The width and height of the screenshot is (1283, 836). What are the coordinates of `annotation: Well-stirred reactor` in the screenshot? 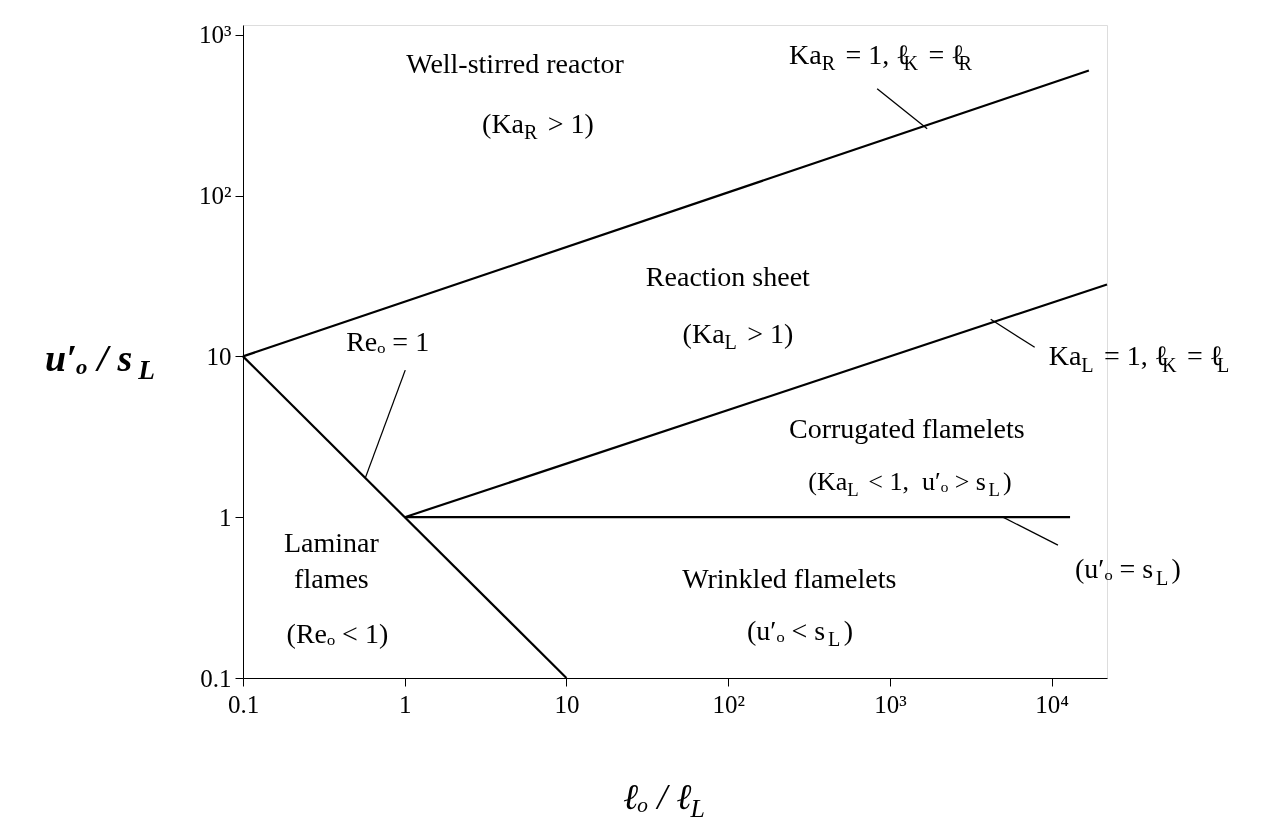 It's located at (515, 63).